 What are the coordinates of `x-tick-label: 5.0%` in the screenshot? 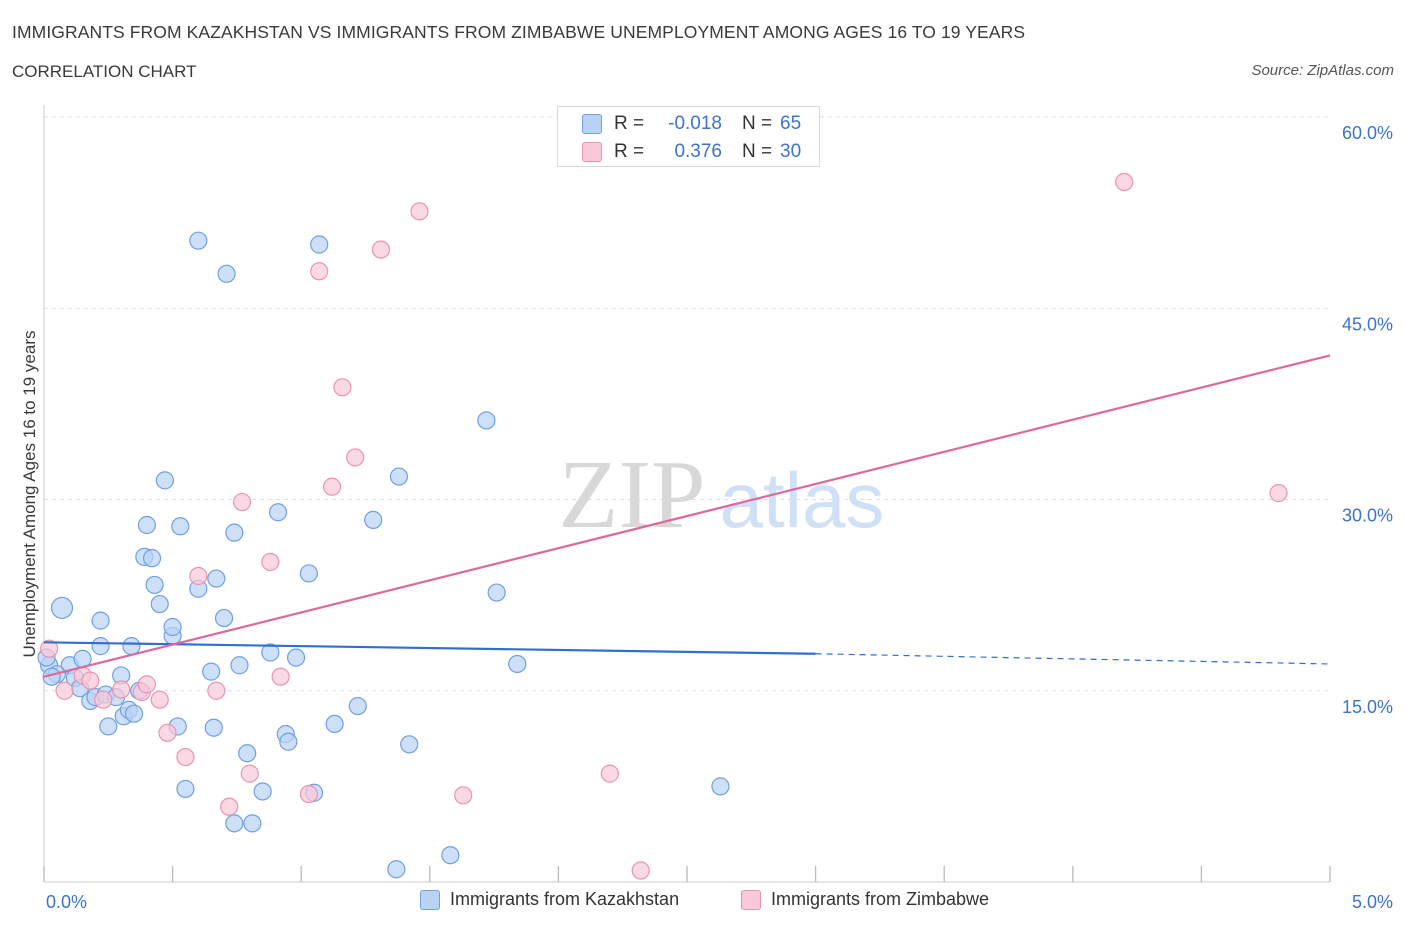 It's located at (1372, 902).